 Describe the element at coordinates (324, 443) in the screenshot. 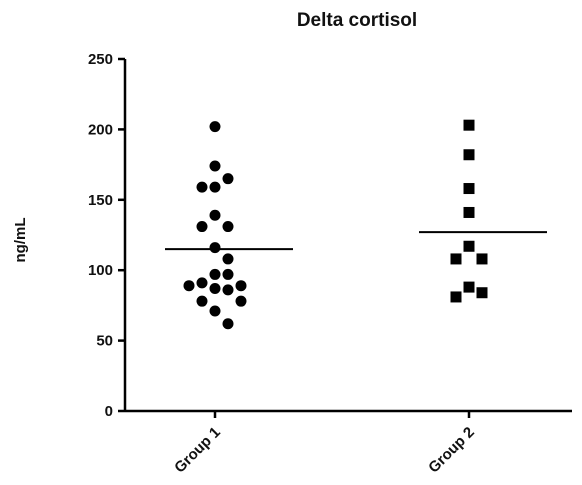

I see `x-category-labels: Group 1 Group 2` at that location.